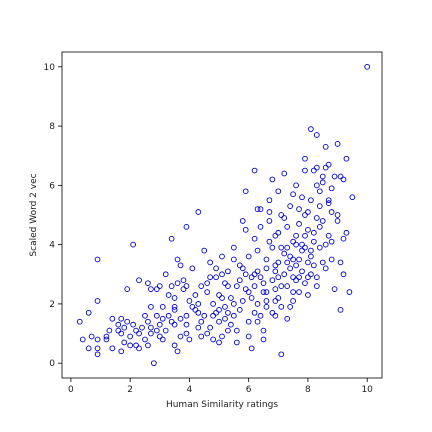 Image resolution: width=432 pixels, height=432 pixels. Describe the element at coordinates (52, 364) in the screenshot. I see `y-tick-label: 0` at that location.